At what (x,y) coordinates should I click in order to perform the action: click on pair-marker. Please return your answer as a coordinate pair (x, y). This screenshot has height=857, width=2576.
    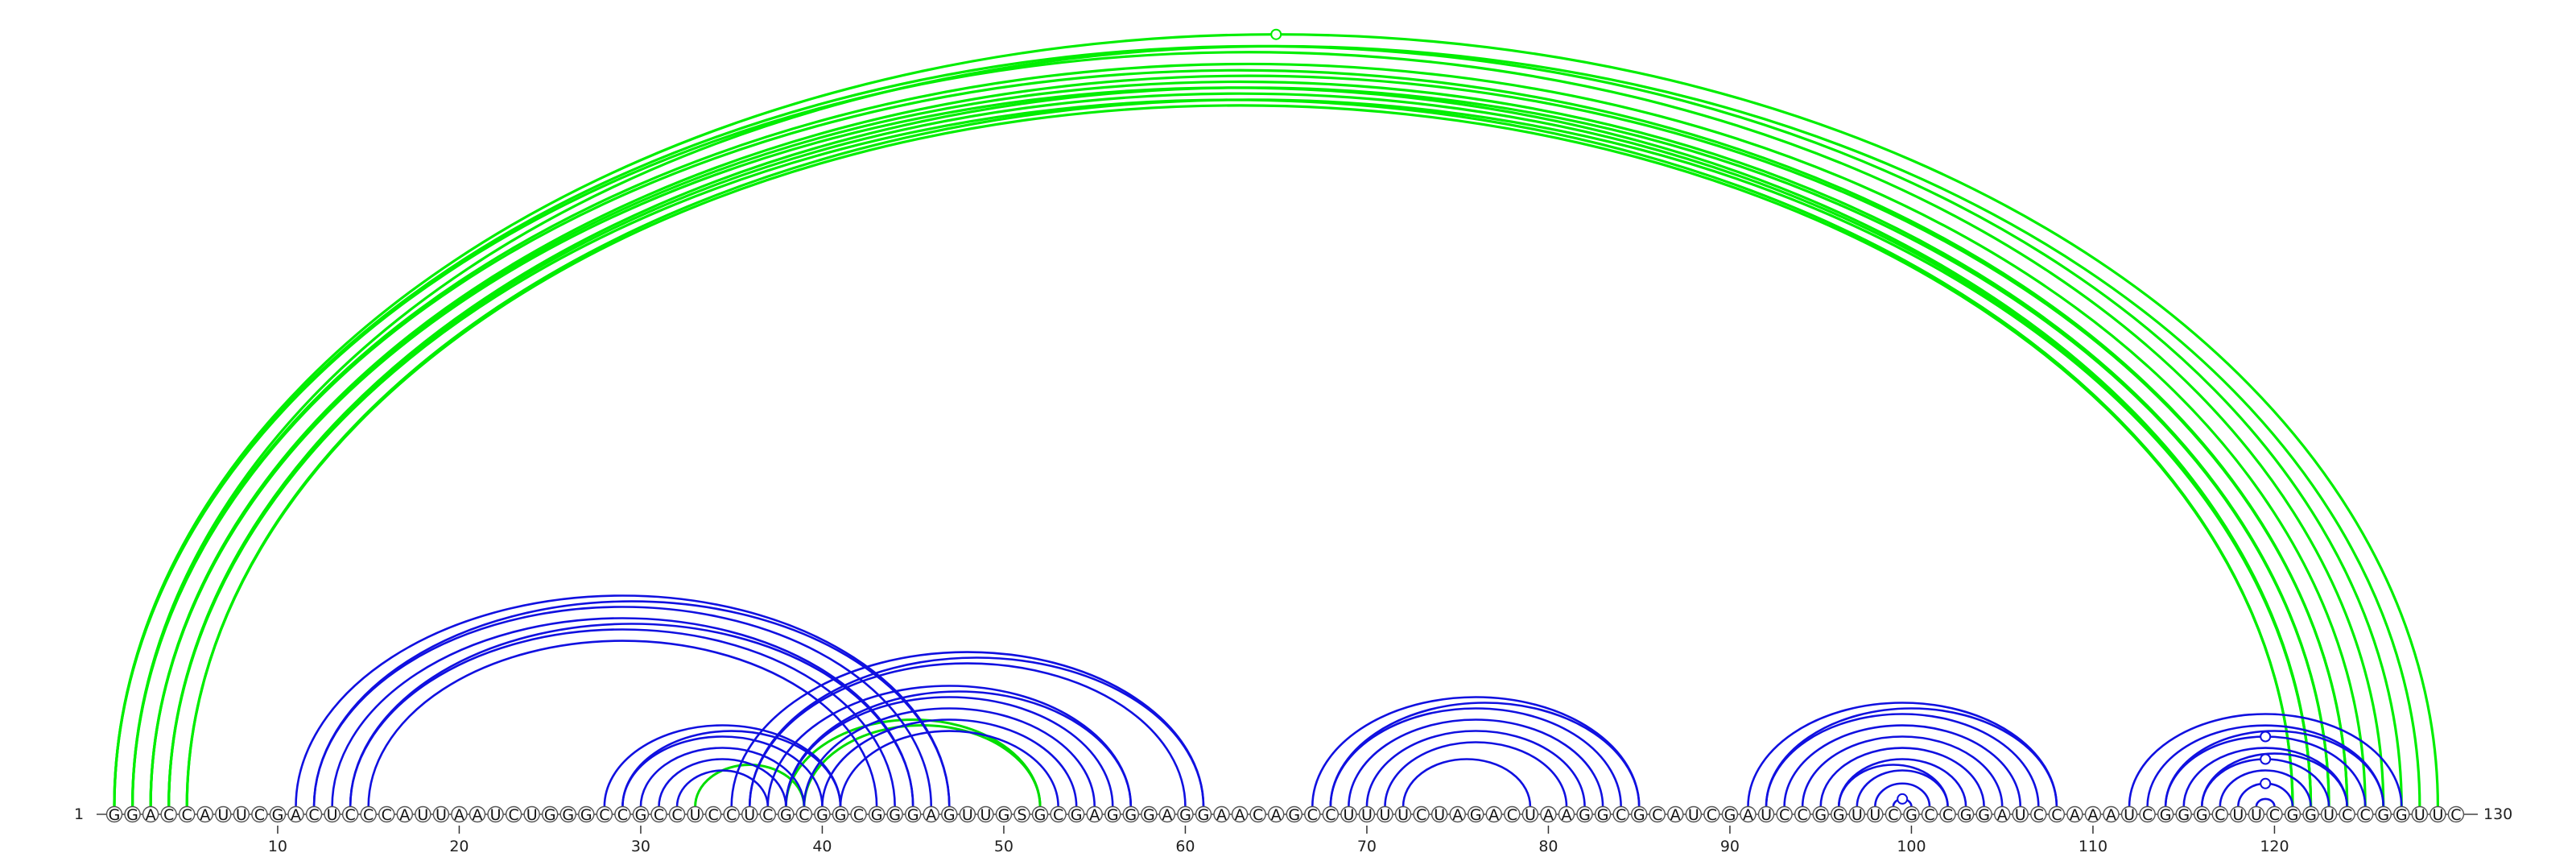
    Looking at the image, I should click on (2266, 783).